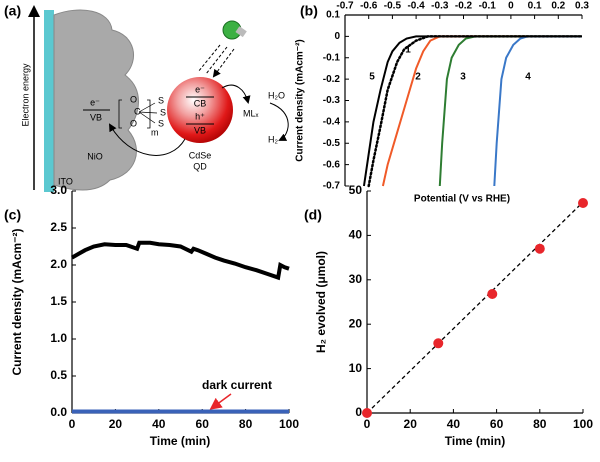  Describe the element at coordinates (200, 110) in the screenshot. I see `quantum-dot` at that location.